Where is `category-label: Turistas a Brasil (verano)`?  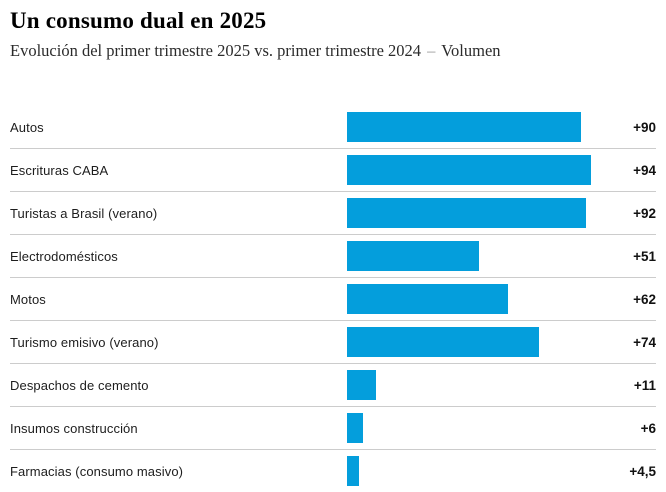
category-label: Turistas a Brasil (verano) is located at coordinates (84, 213).